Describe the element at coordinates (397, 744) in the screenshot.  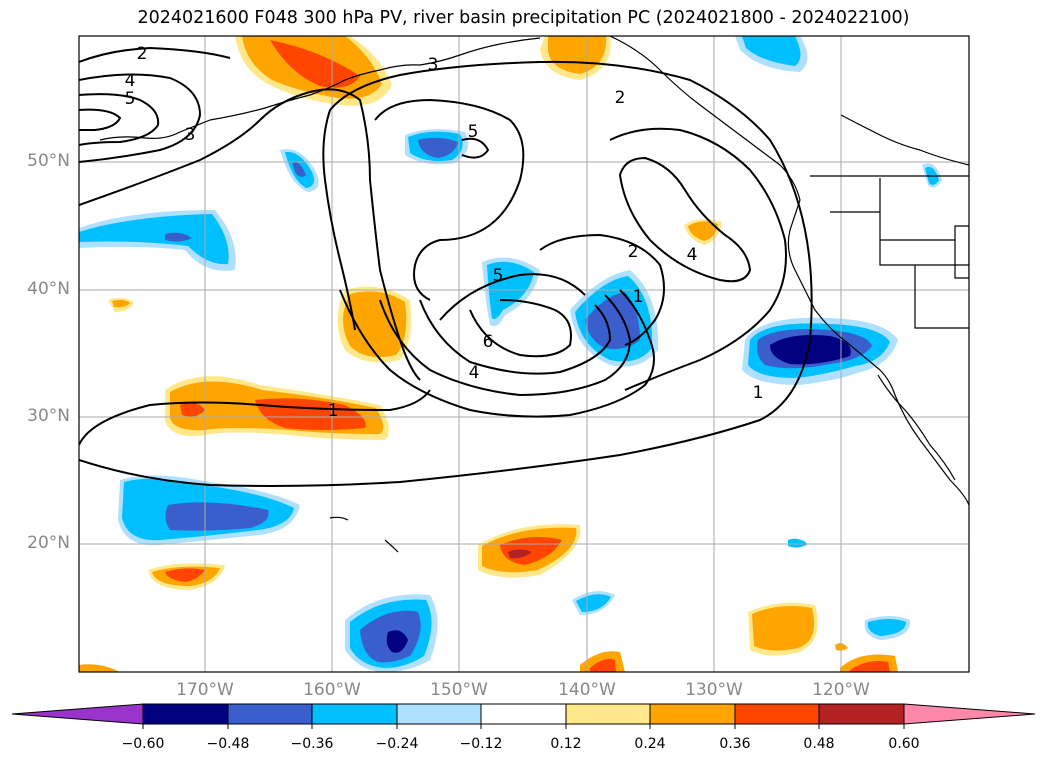
I see `colorbar-tick-label: −0.24` at that location.